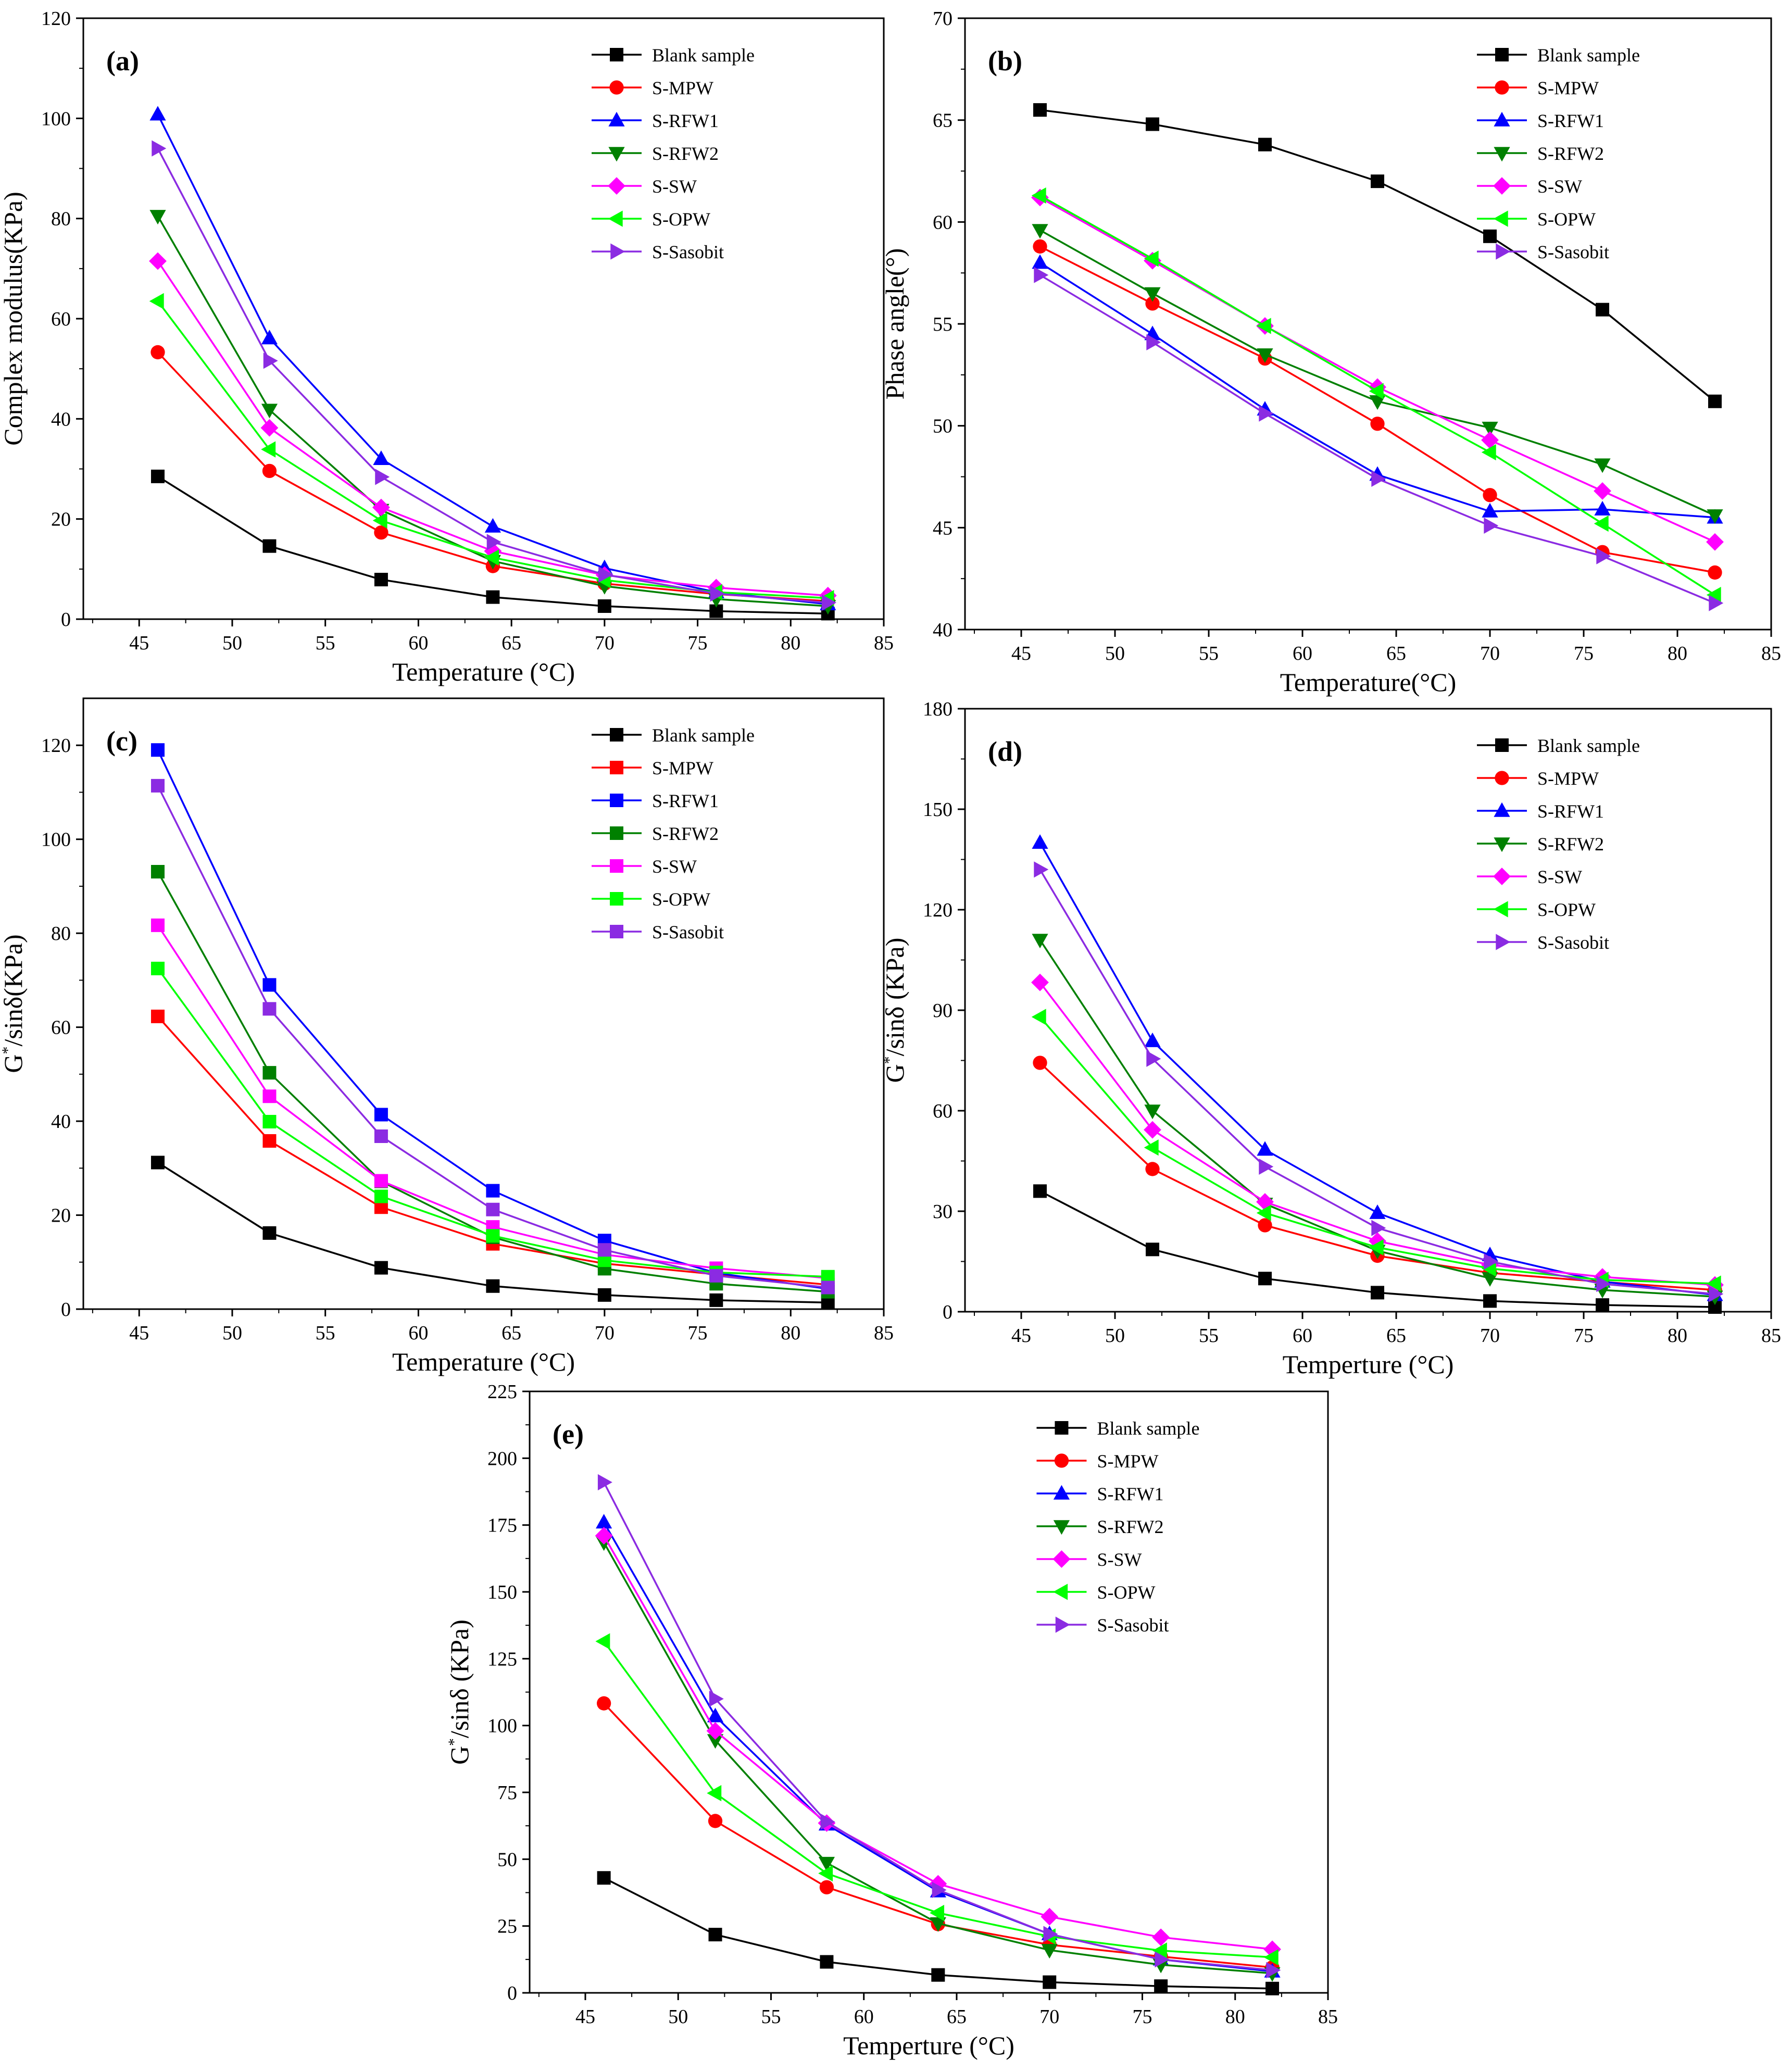 Image resolution: width=1792 pixels, height=2072 pixels. I want to click on legend-label: S-Sasobit, so click(1573, 252).